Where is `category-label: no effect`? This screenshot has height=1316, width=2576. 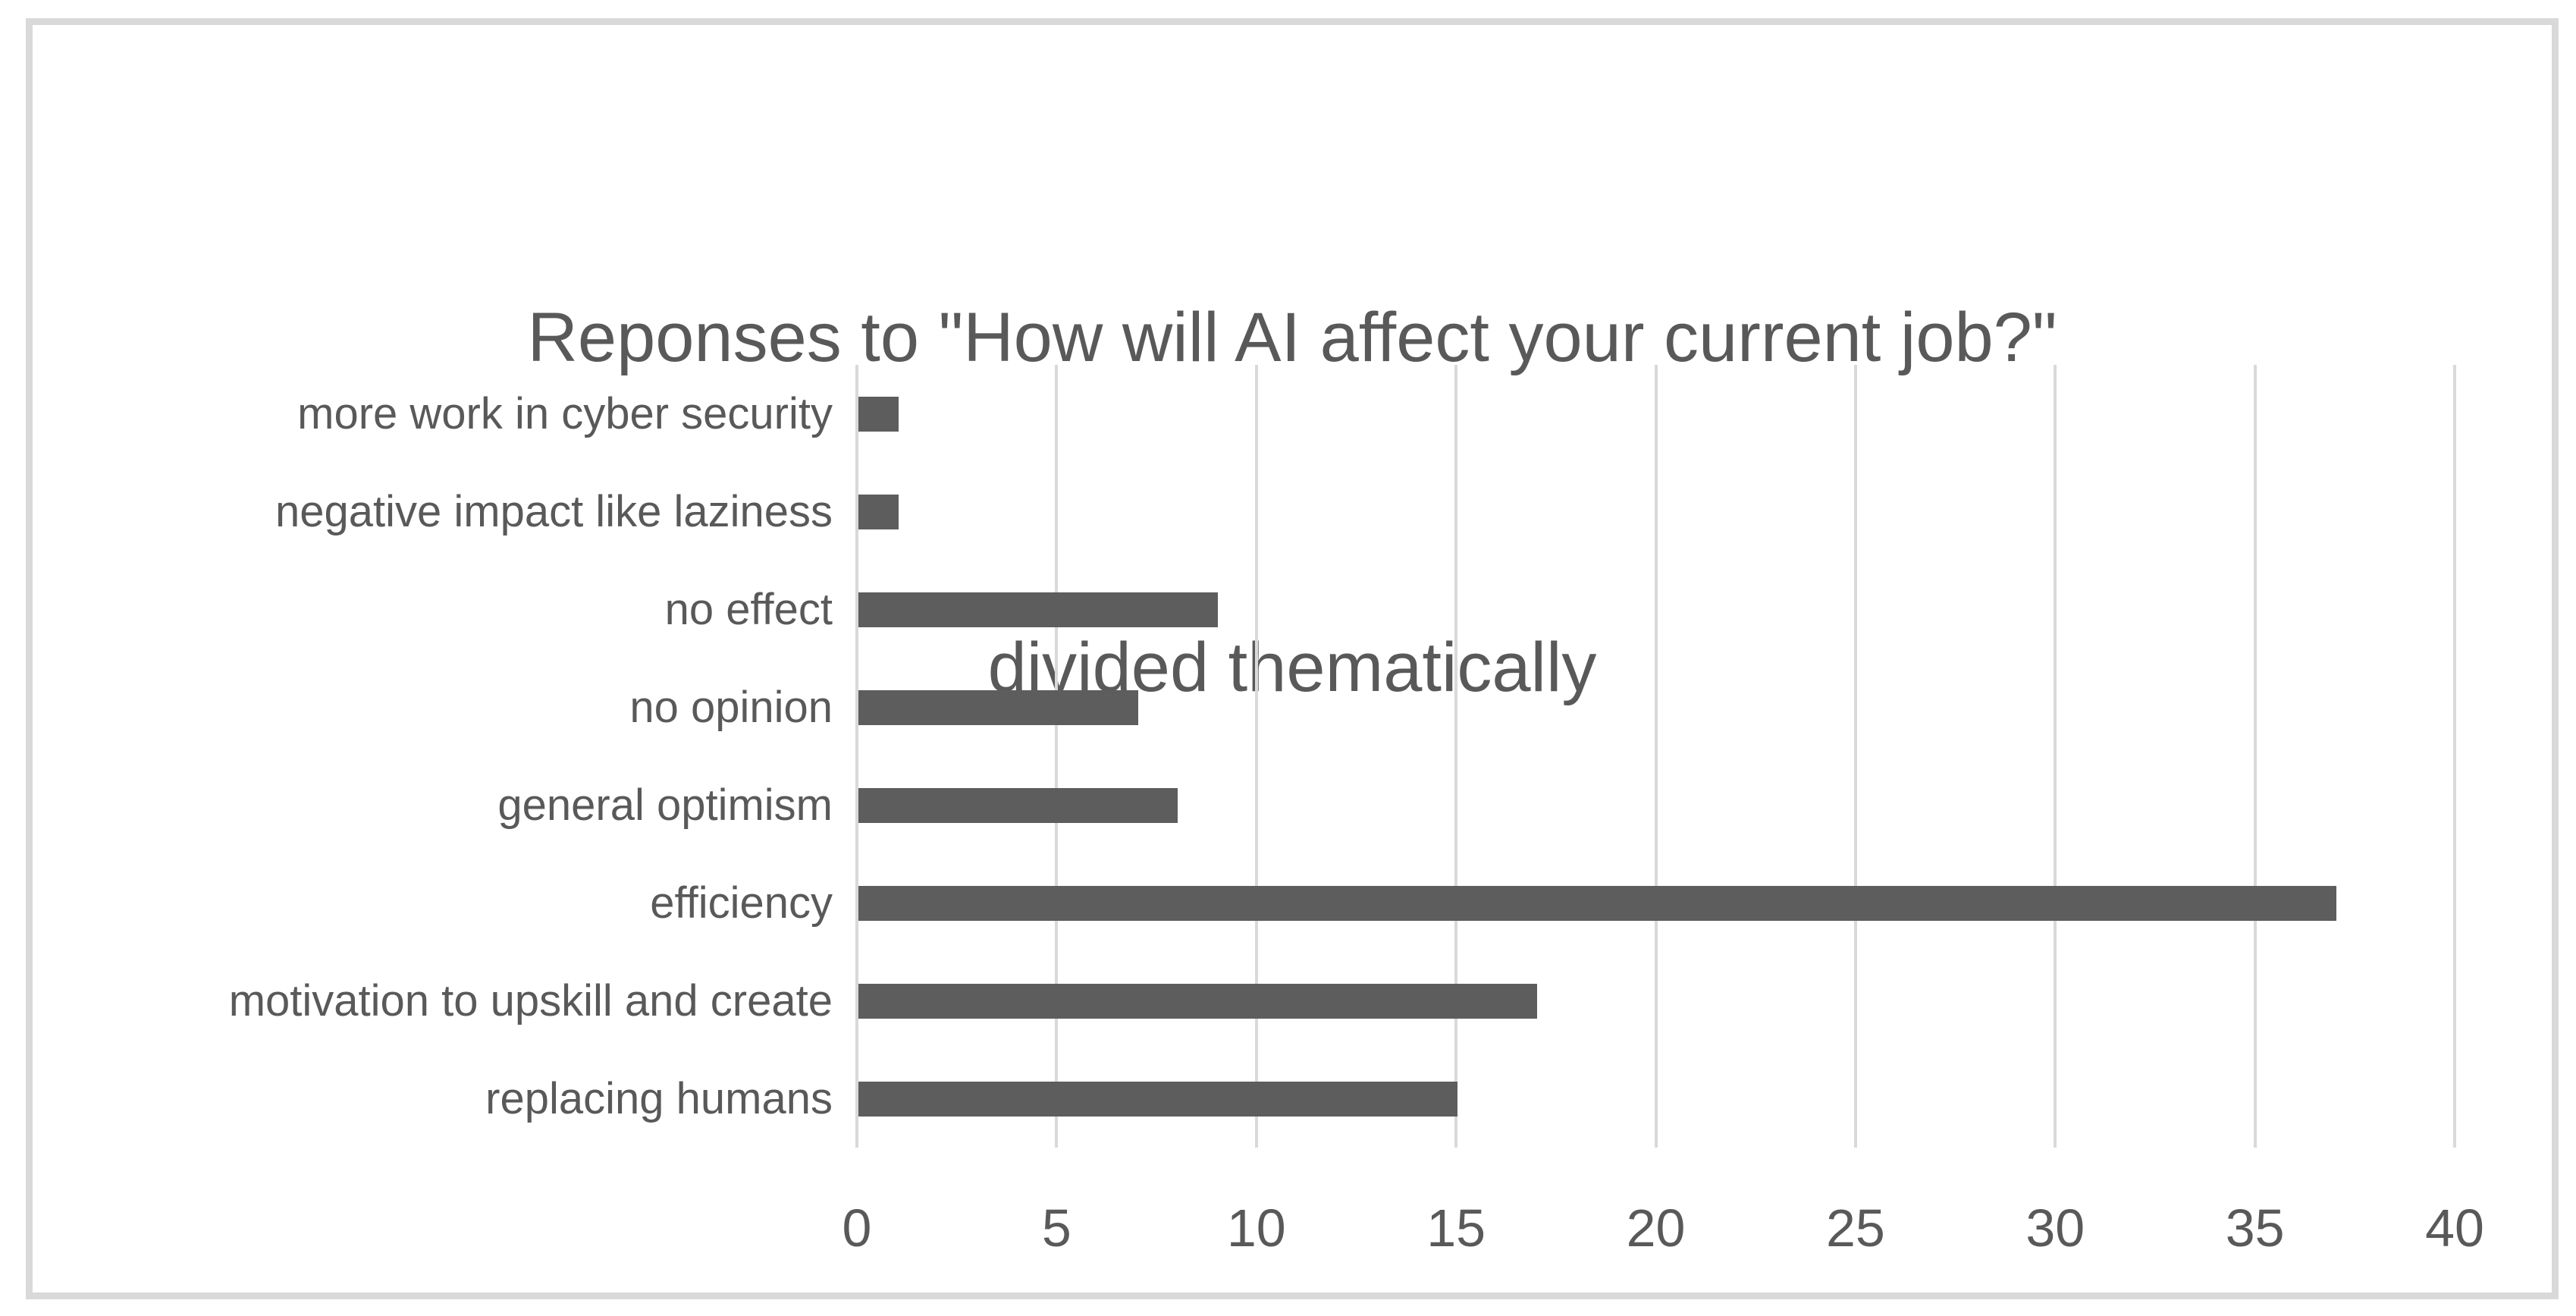
category-label: no effect is located at coordinates (748, 609).